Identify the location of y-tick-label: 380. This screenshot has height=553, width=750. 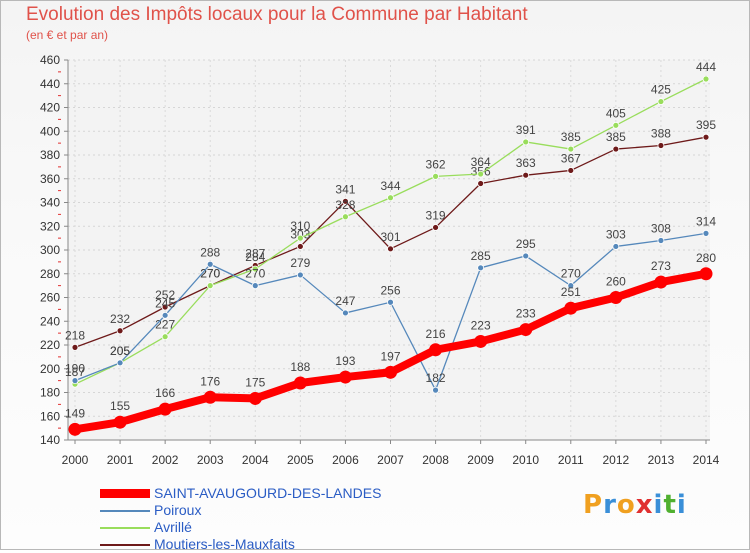
(50, 155).